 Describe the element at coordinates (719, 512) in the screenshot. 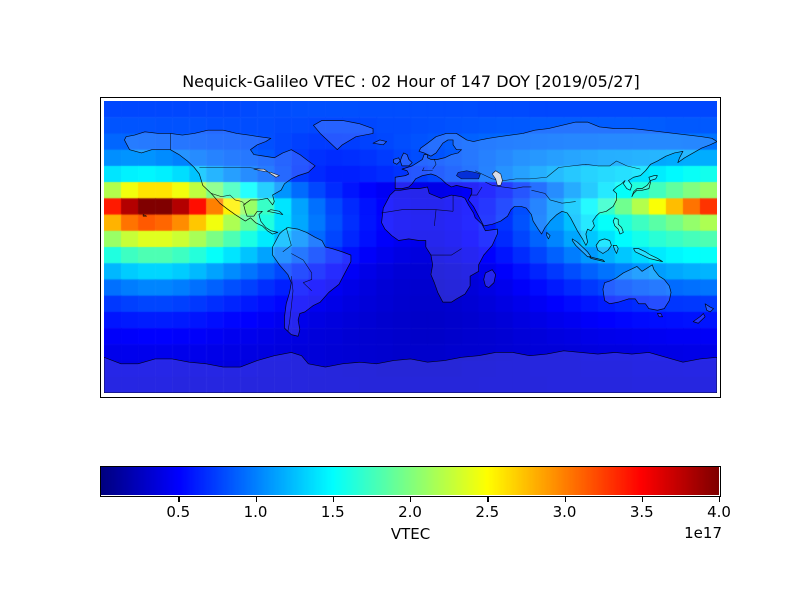

I see `colorbar-tick-label: 4.0` at that location.